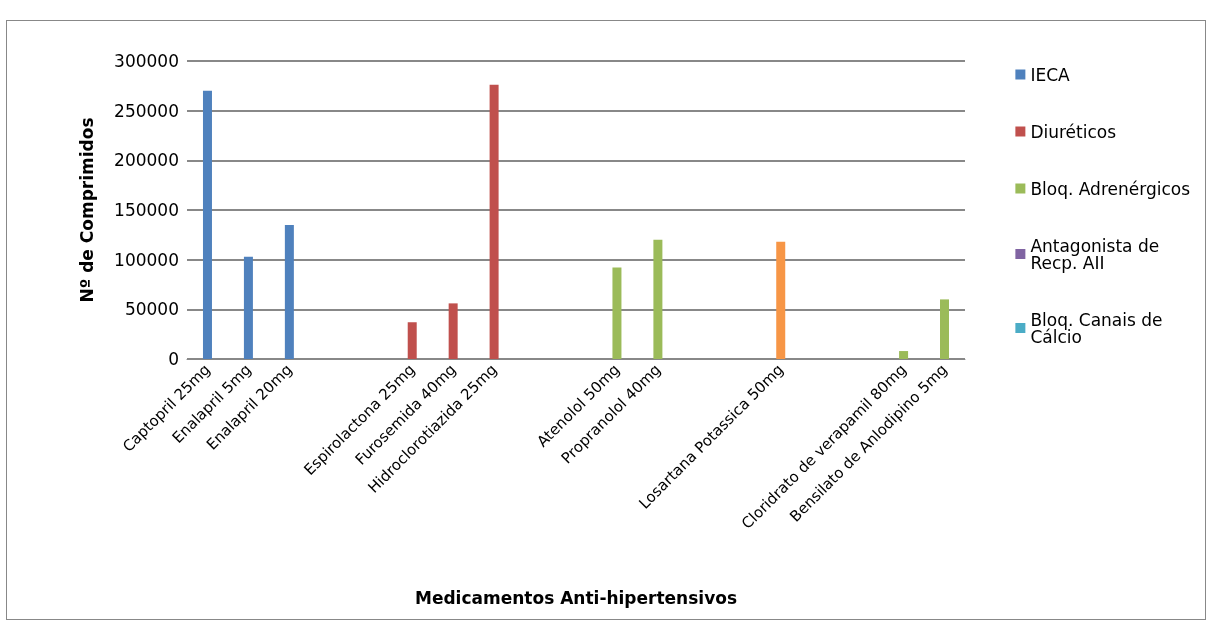 Image resolution: width=1213 pixels, height=624 pixels. What do you see at coordinates (146, 210) in the screenshot?
I see `y-tick-label: 150000` at bounding box center [146, 210].